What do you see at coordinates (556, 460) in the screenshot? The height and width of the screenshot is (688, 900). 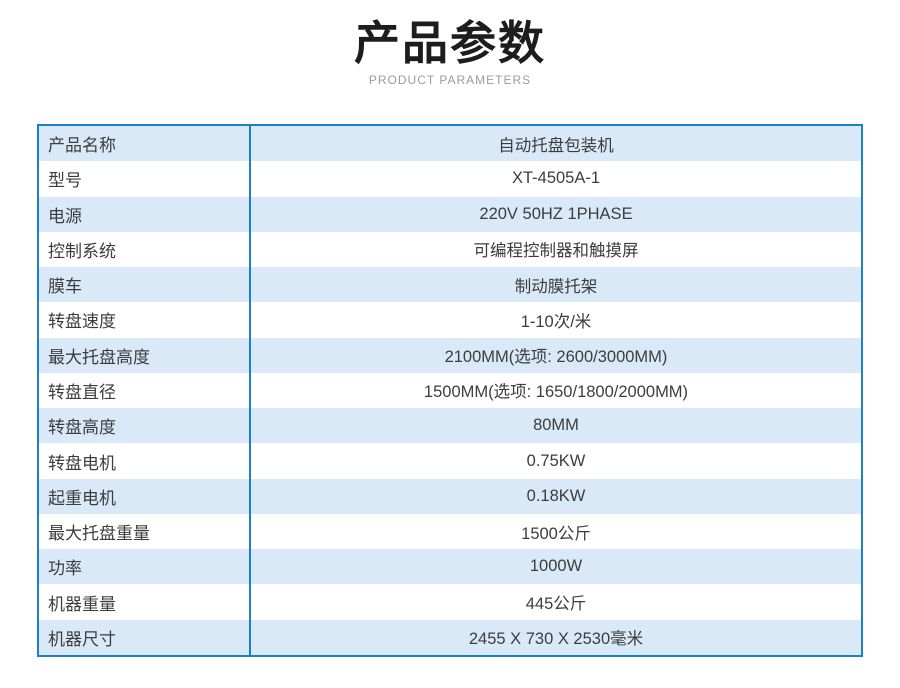 I see `row-value: 0.75KW` at bounding box center [556, 460].